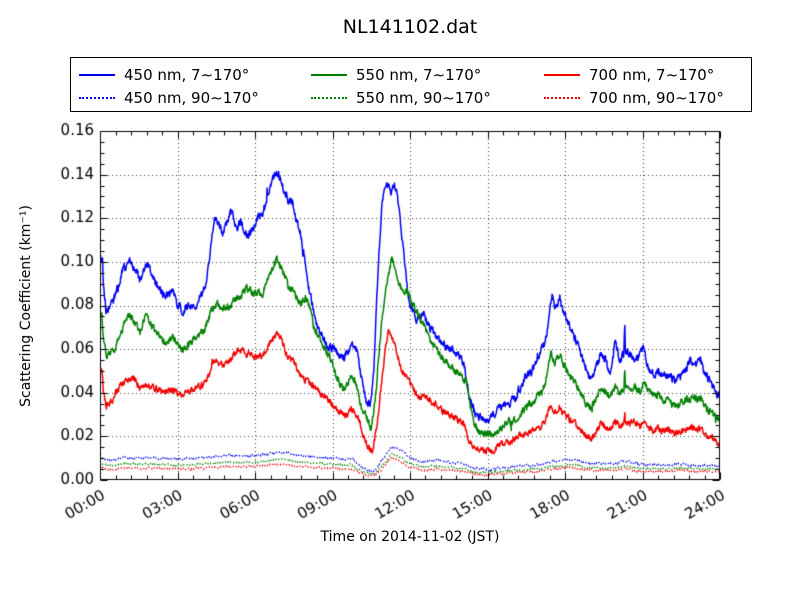 The image size is (800, 600). I want to click on legend-label: 700 nm, 7∼170°, so click(652, 74).